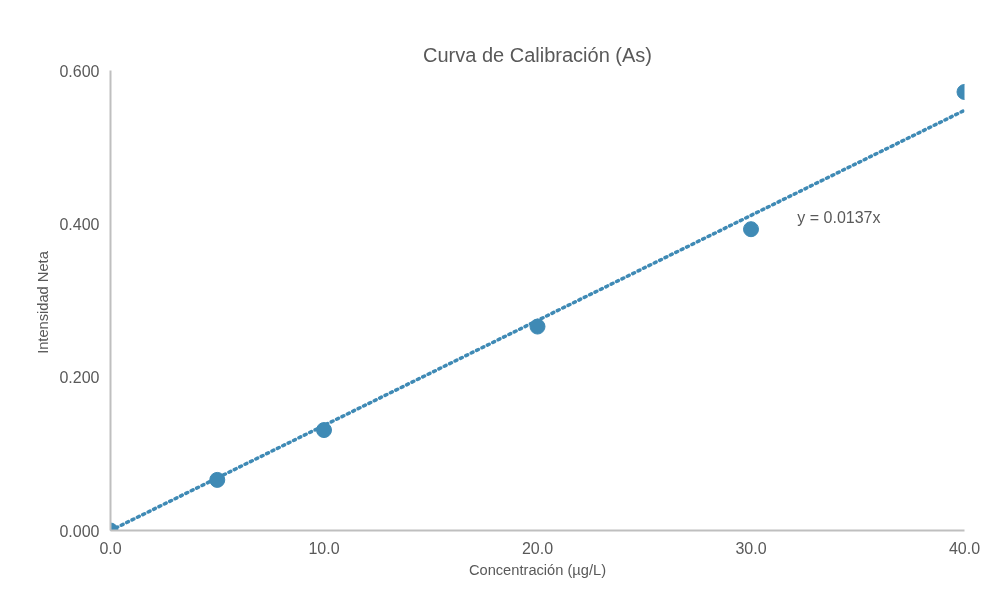  Describe the element at coordinates (79, 531) in the screenshot. I see `y-tick-label: 0.000` at that location.